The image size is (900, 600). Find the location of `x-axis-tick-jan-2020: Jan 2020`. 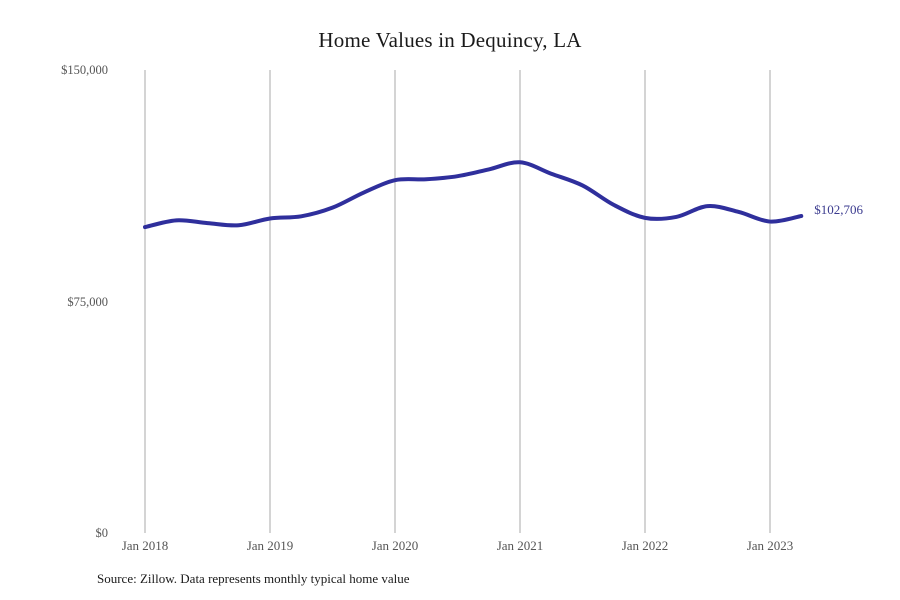

x-axis-tick-jan-2020: Jan 2020 is located at coordinates (395, 545).